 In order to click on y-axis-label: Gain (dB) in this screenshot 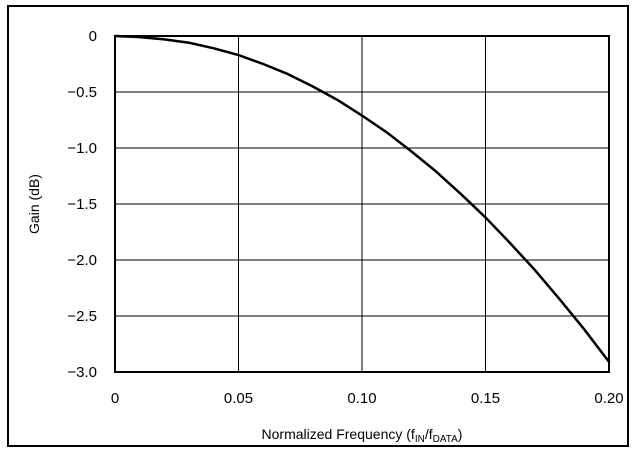, I will do `click(34, 204)`.